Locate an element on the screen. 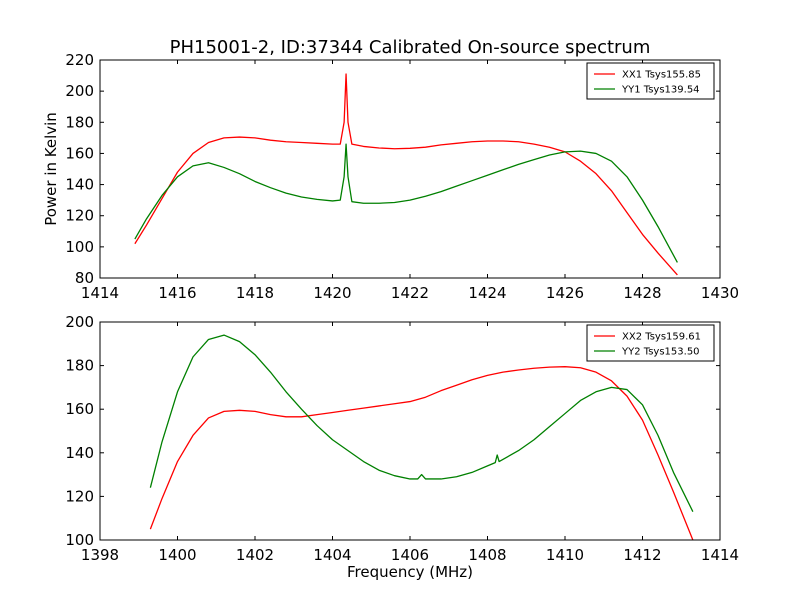 The image size is (800, 600). y-axis-label: Power in Kelvin is located at coordinates (51, 169).